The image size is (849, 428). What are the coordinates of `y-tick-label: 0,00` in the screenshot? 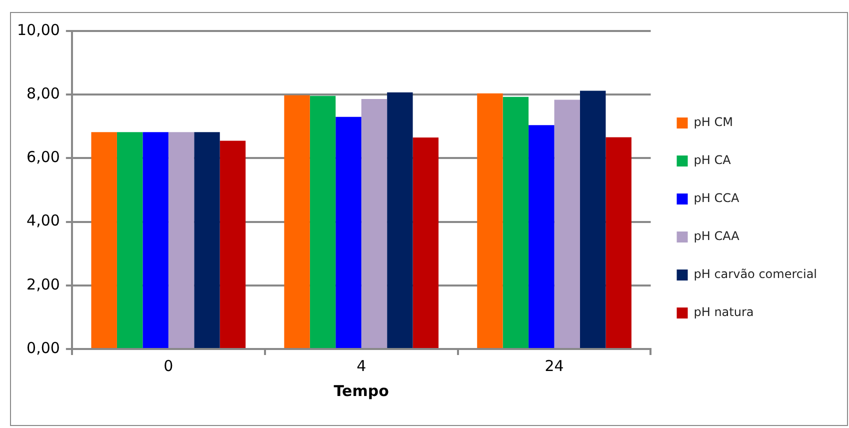 It's located at (43, 347).